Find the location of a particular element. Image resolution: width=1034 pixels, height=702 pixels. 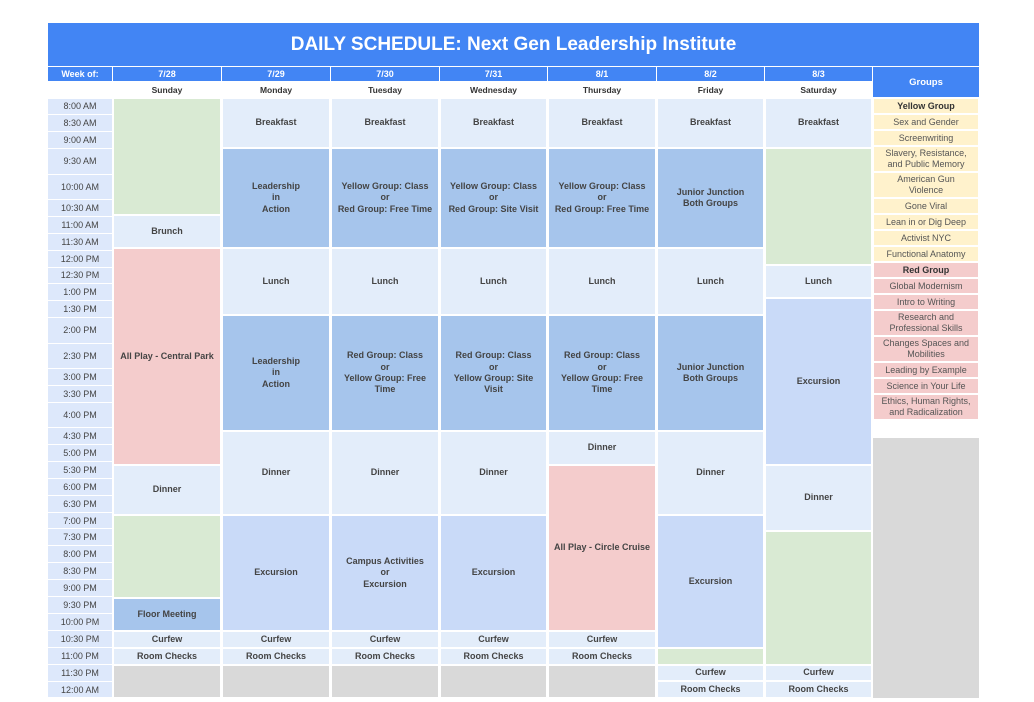

sunday-dinner: Dinner is located at coordinates (167, 489).